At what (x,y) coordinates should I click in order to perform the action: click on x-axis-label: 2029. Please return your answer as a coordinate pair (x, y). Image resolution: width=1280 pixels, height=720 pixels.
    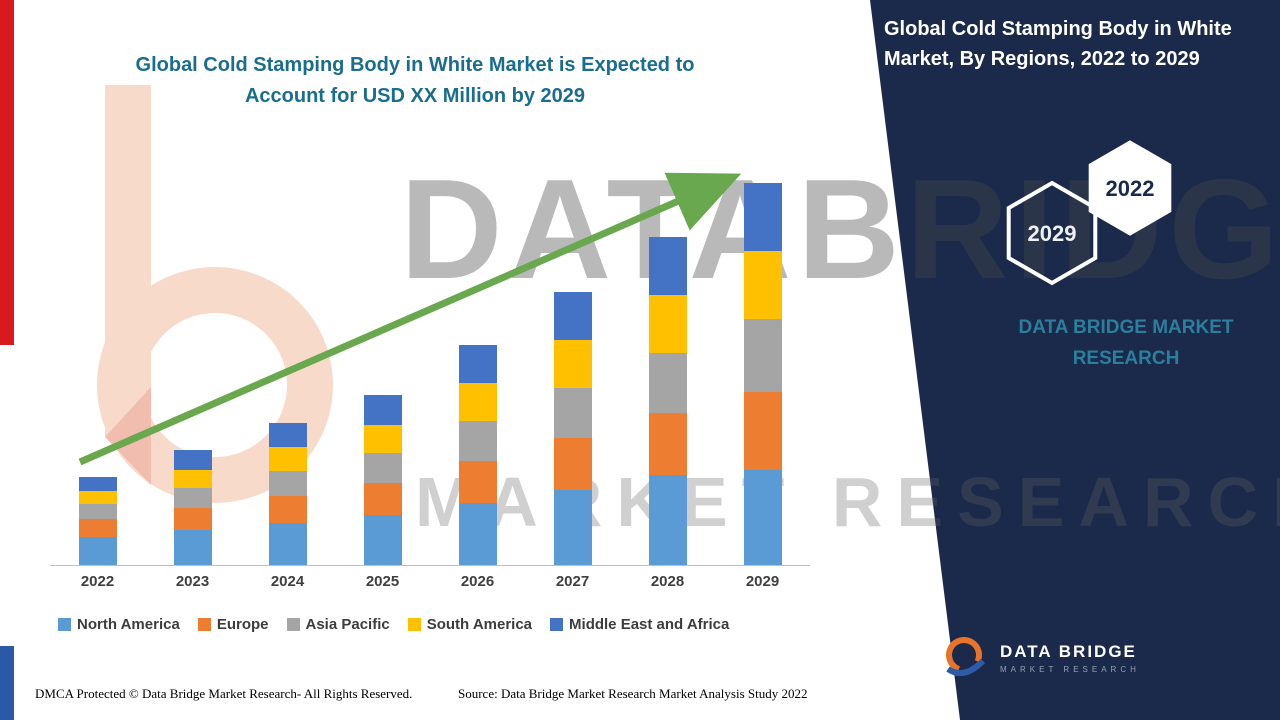
    Looking at the image, I should click on (762, 581).